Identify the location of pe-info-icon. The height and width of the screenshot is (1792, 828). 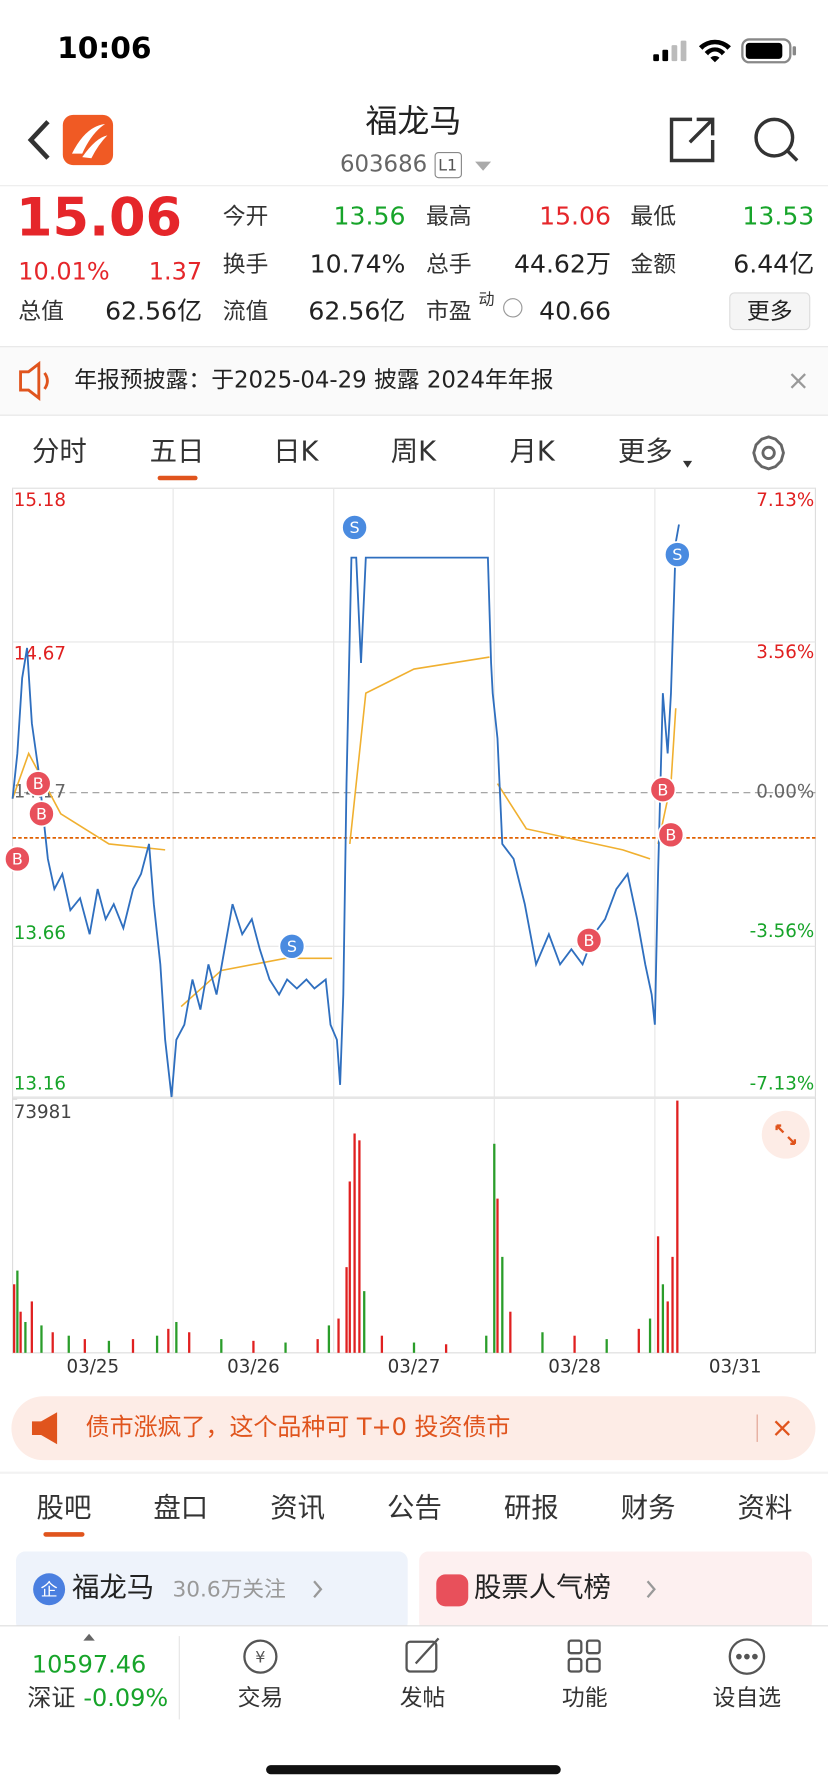
(513, 308).